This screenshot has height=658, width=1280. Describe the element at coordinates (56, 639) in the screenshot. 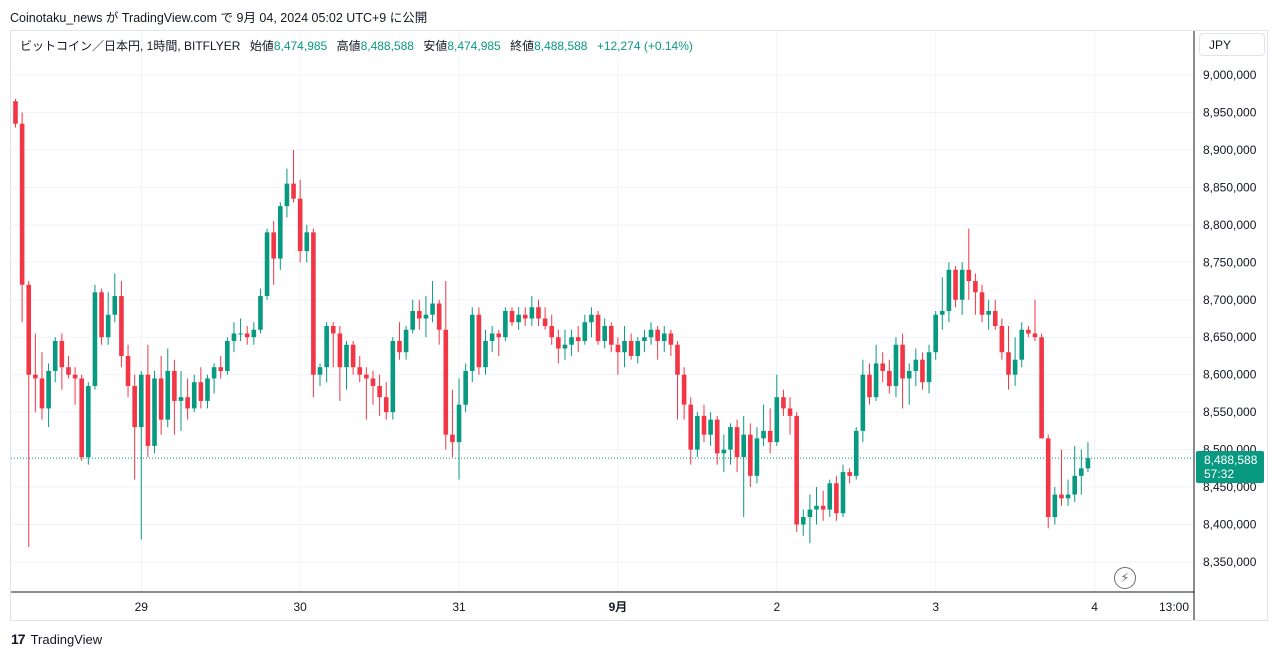

I see `footer-brand: 17 TradingView` at that location.